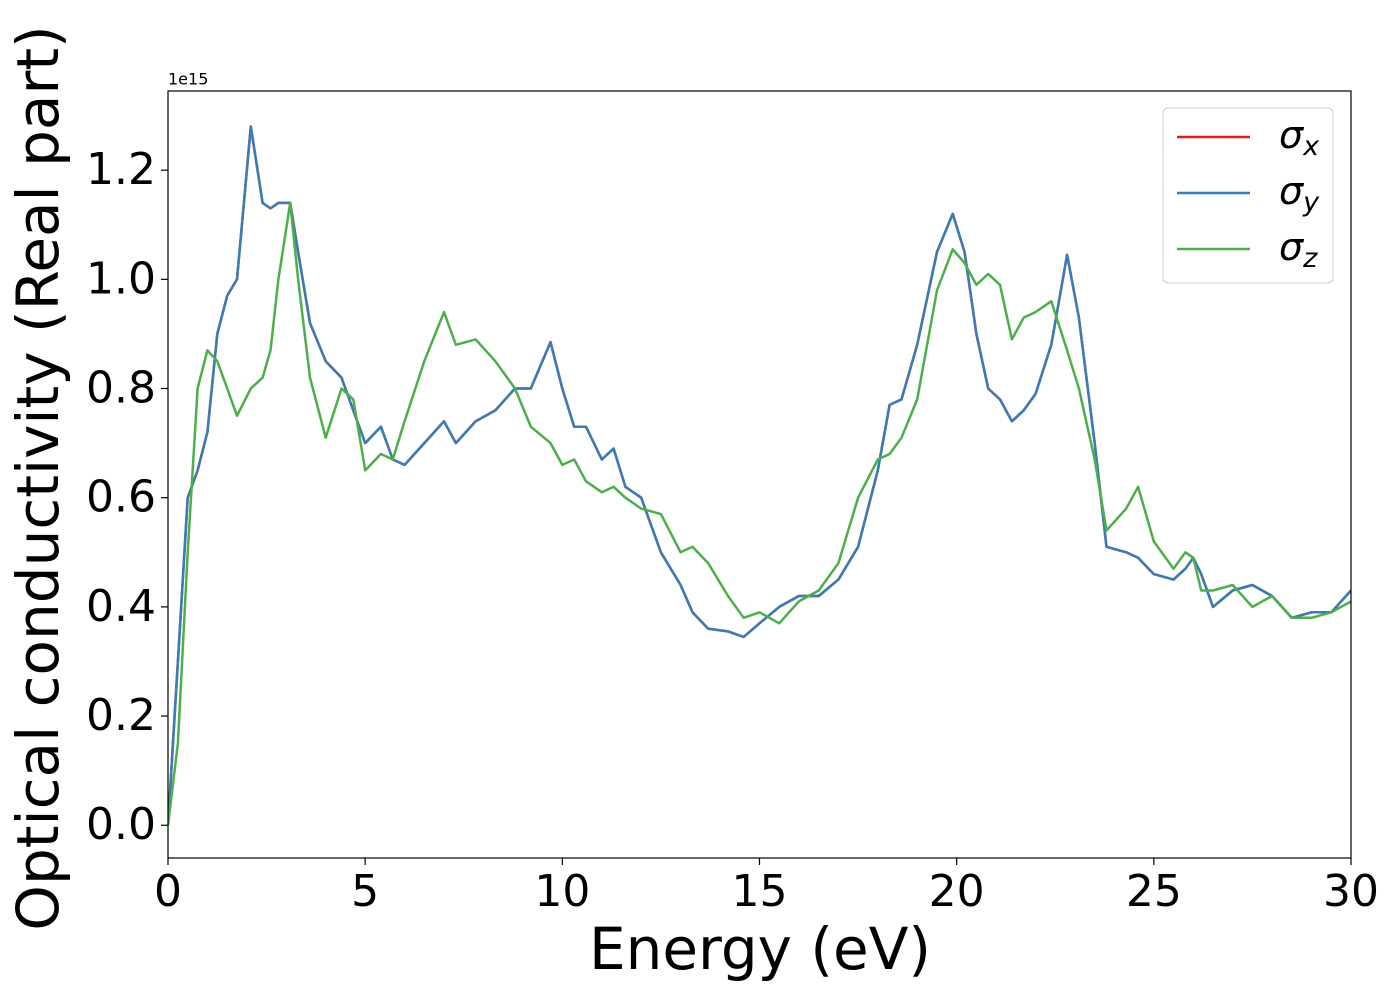  Describe the element at coordinates (1298, 249) in the screenshot. I see `legend-label: σz` at that location.